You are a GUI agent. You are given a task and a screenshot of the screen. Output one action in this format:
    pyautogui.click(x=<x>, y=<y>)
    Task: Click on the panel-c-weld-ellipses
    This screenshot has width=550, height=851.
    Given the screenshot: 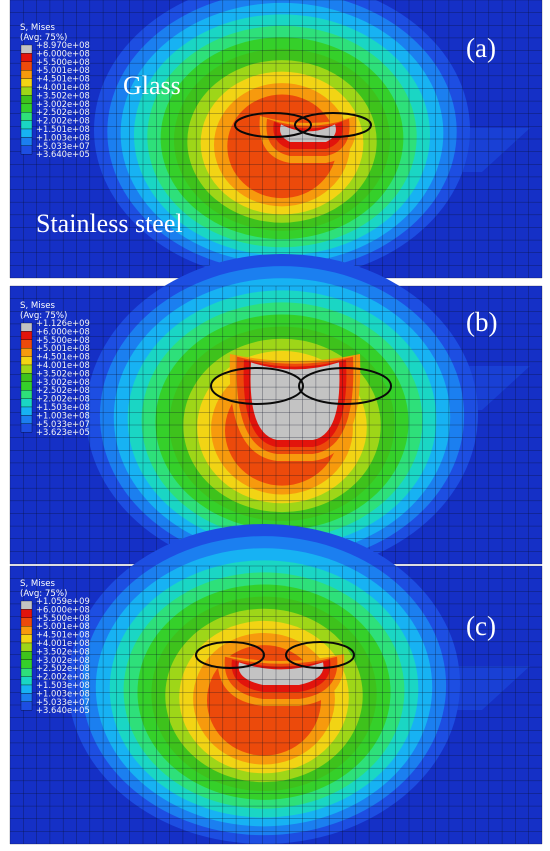 What is the action you would take?
    pyautogui.click(x=275, y=655)
    